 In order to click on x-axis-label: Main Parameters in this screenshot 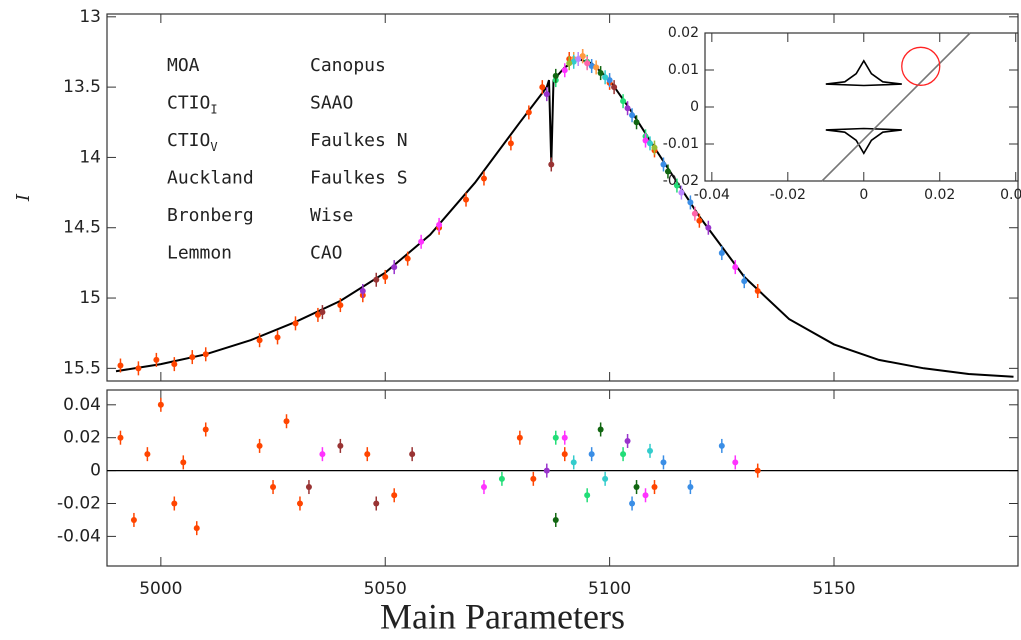, I will do `click(502, 616)`.